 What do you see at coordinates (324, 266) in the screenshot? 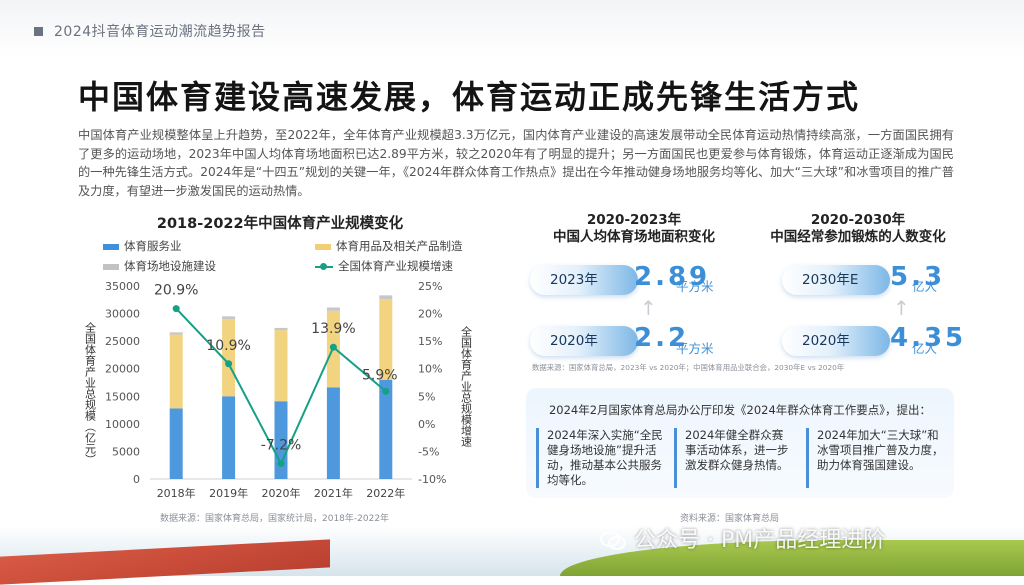
I see `legend-line` at bounding box center [324, 266].